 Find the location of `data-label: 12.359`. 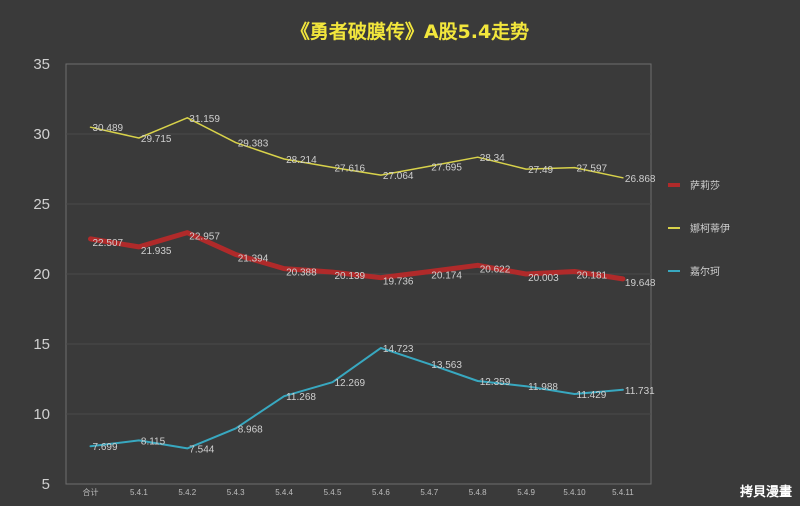

data-label: 12.359 is located at coordinates (495, 382).